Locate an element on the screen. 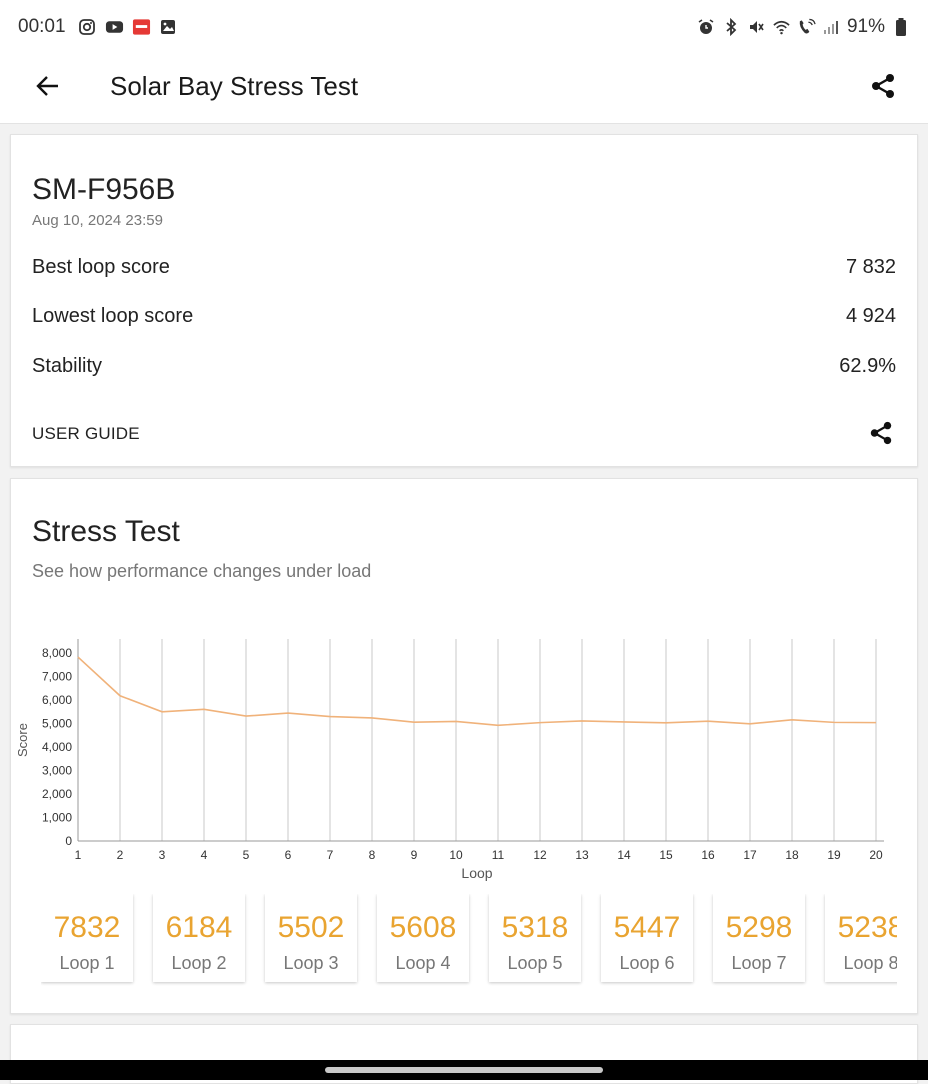  x-tick-label: 5 is located at coordinates (246, 855).